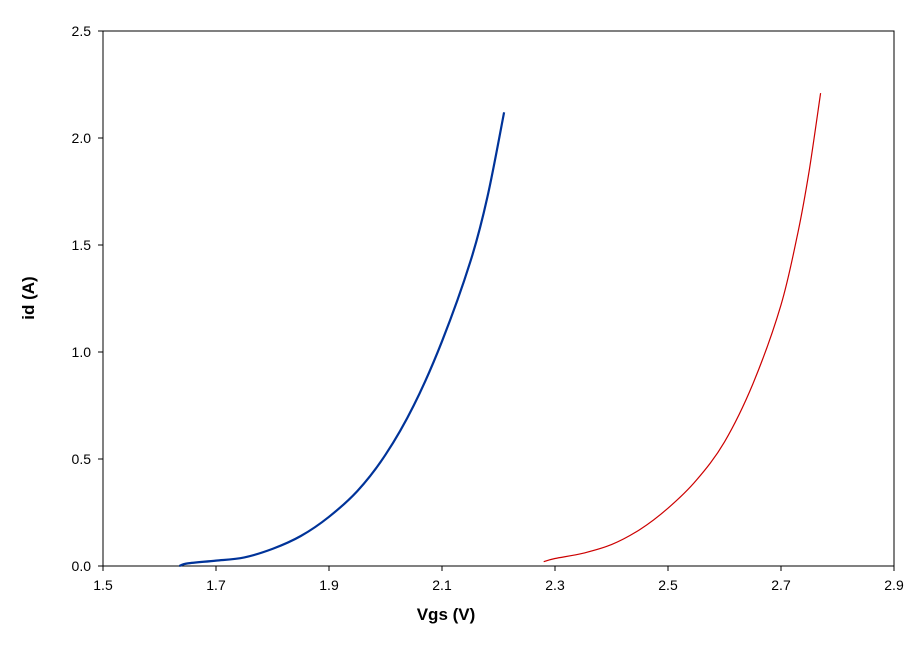 This screenshot has height=645, width=923. I want to click on x-tick-label: 2.3, so click(555, 585).